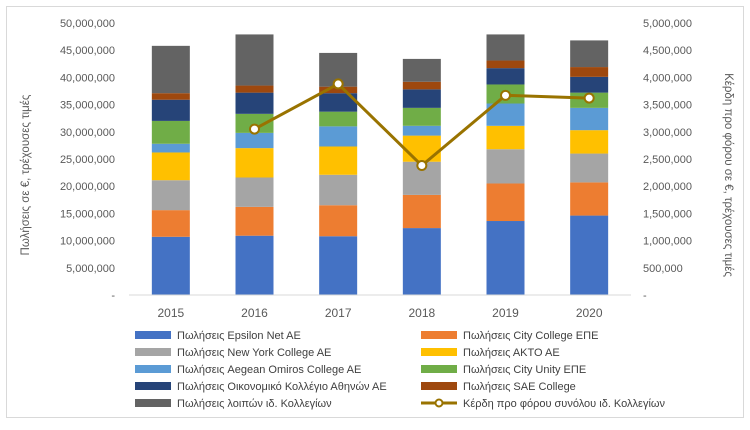  Describe the element at coordinates (269, 370) in the screenshot. I see `legend-label: Πωλήσεις Aegean Omiros College AE` at that location.